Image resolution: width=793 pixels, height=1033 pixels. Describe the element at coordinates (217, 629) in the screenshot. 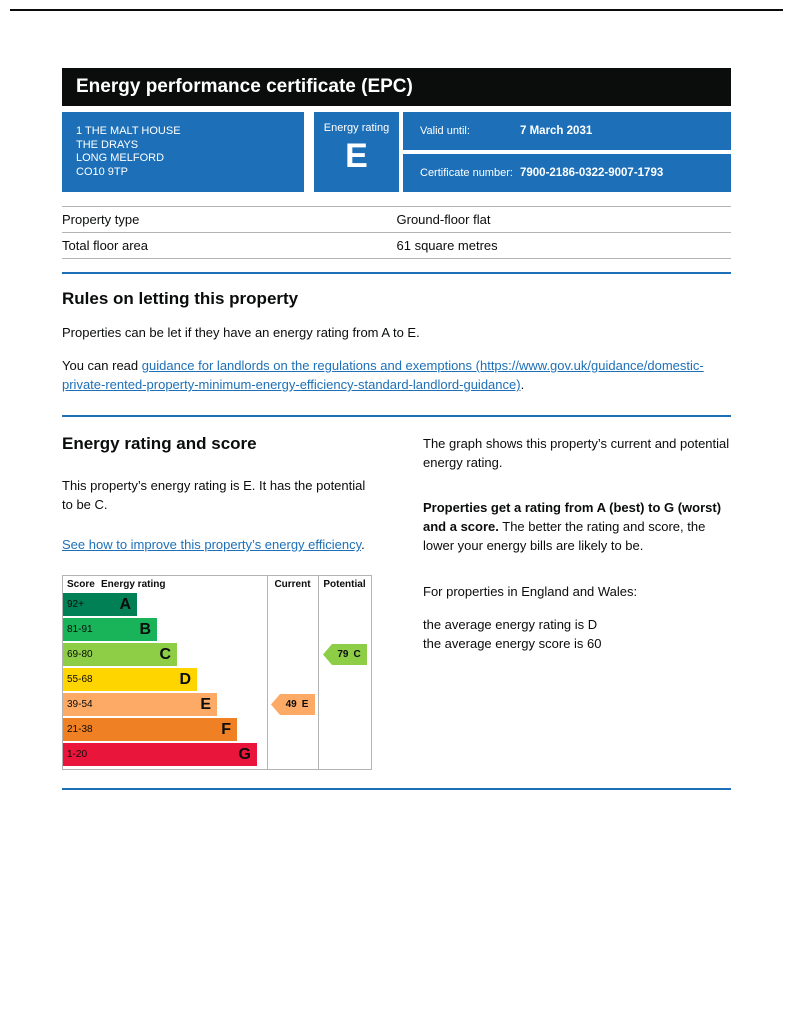

I see `epc-band-b: 81-91 B` at that location.